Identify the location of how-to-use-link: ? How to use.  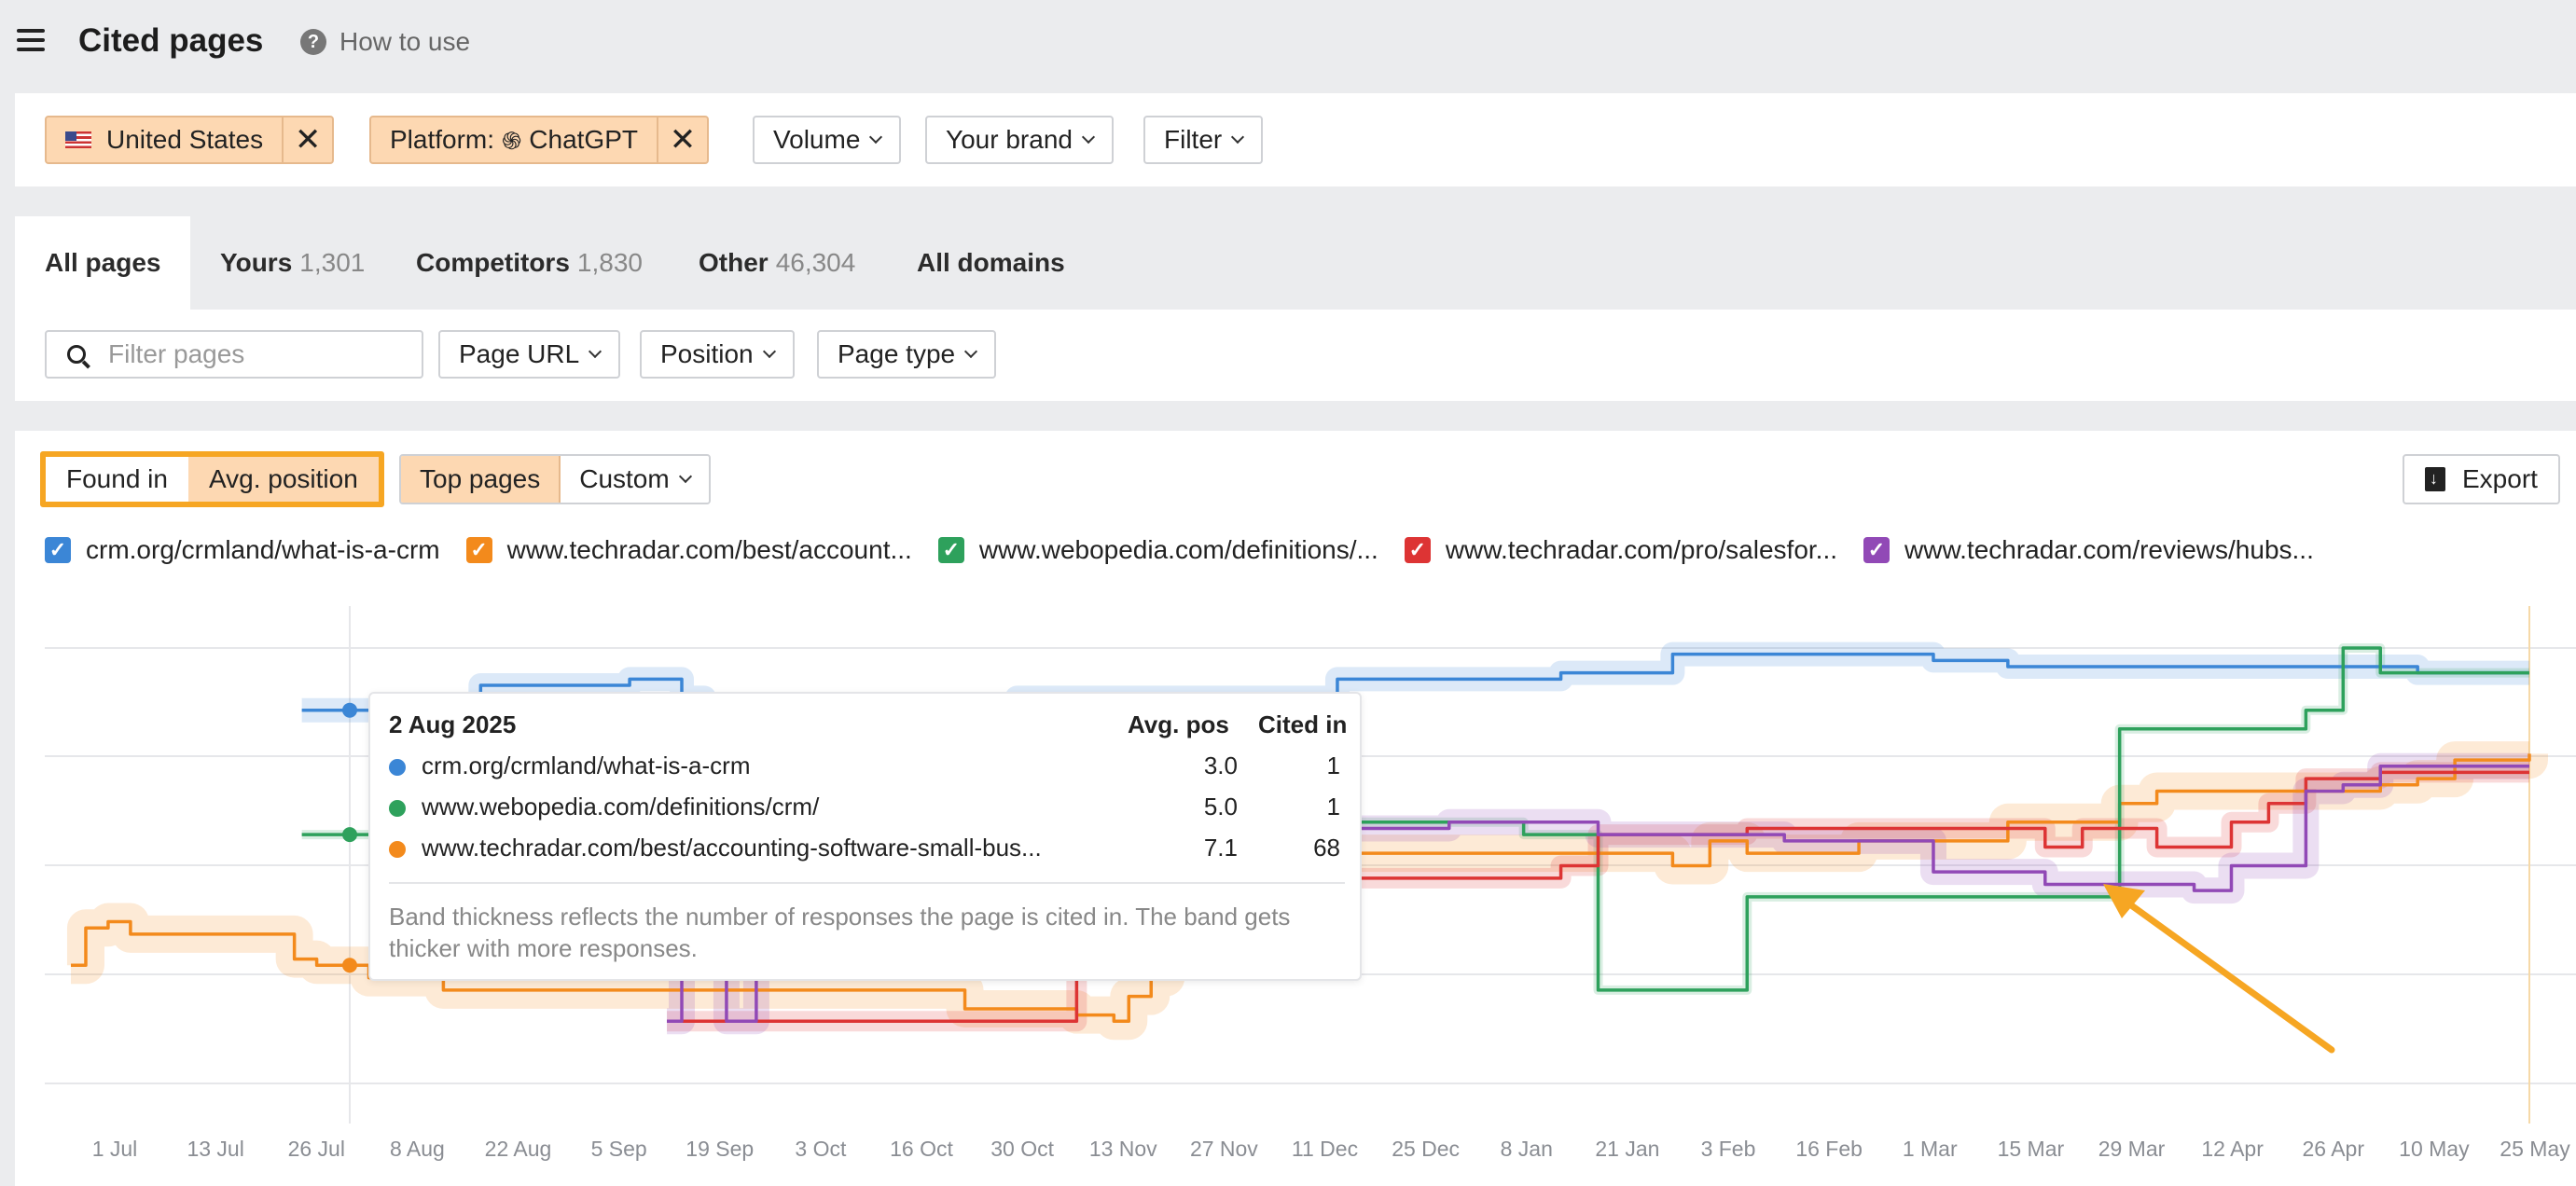
(385, 42).